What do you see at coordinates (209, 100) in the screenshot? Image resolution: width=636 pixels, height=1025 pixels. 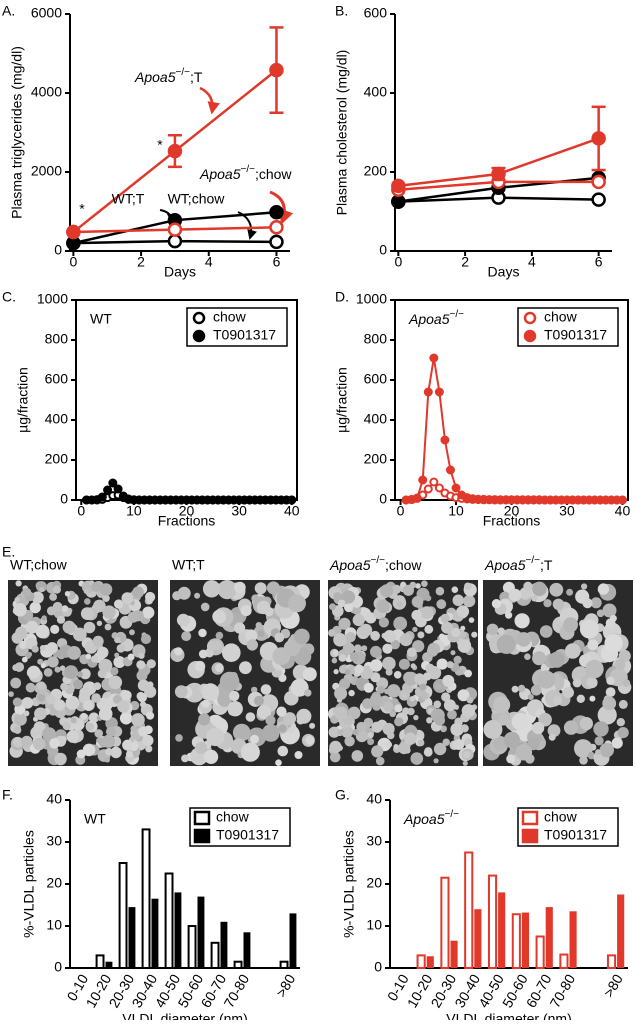 I see `arrow` at bounding box center [209, 100].